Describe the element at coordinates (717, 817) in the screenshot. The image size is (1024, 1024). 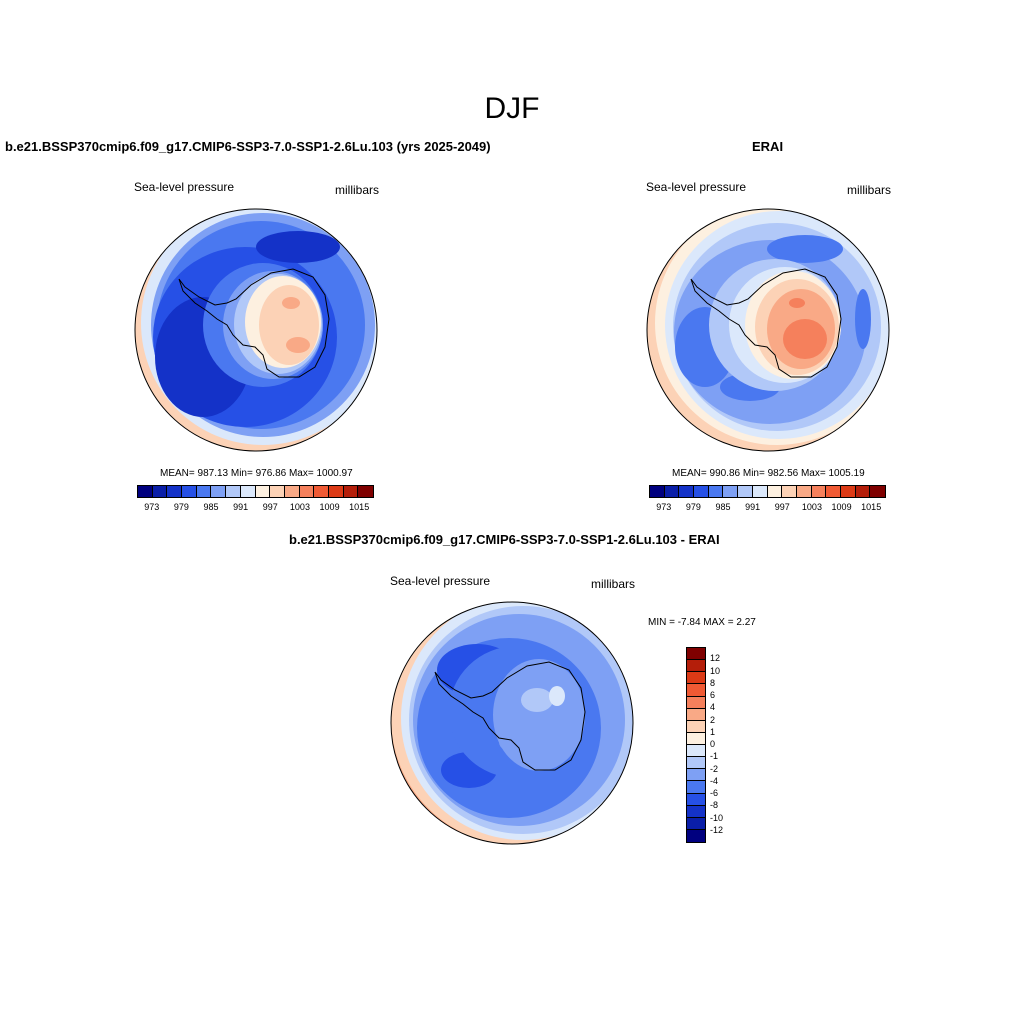
I see `colorbar-tick-label: -10` at that location.